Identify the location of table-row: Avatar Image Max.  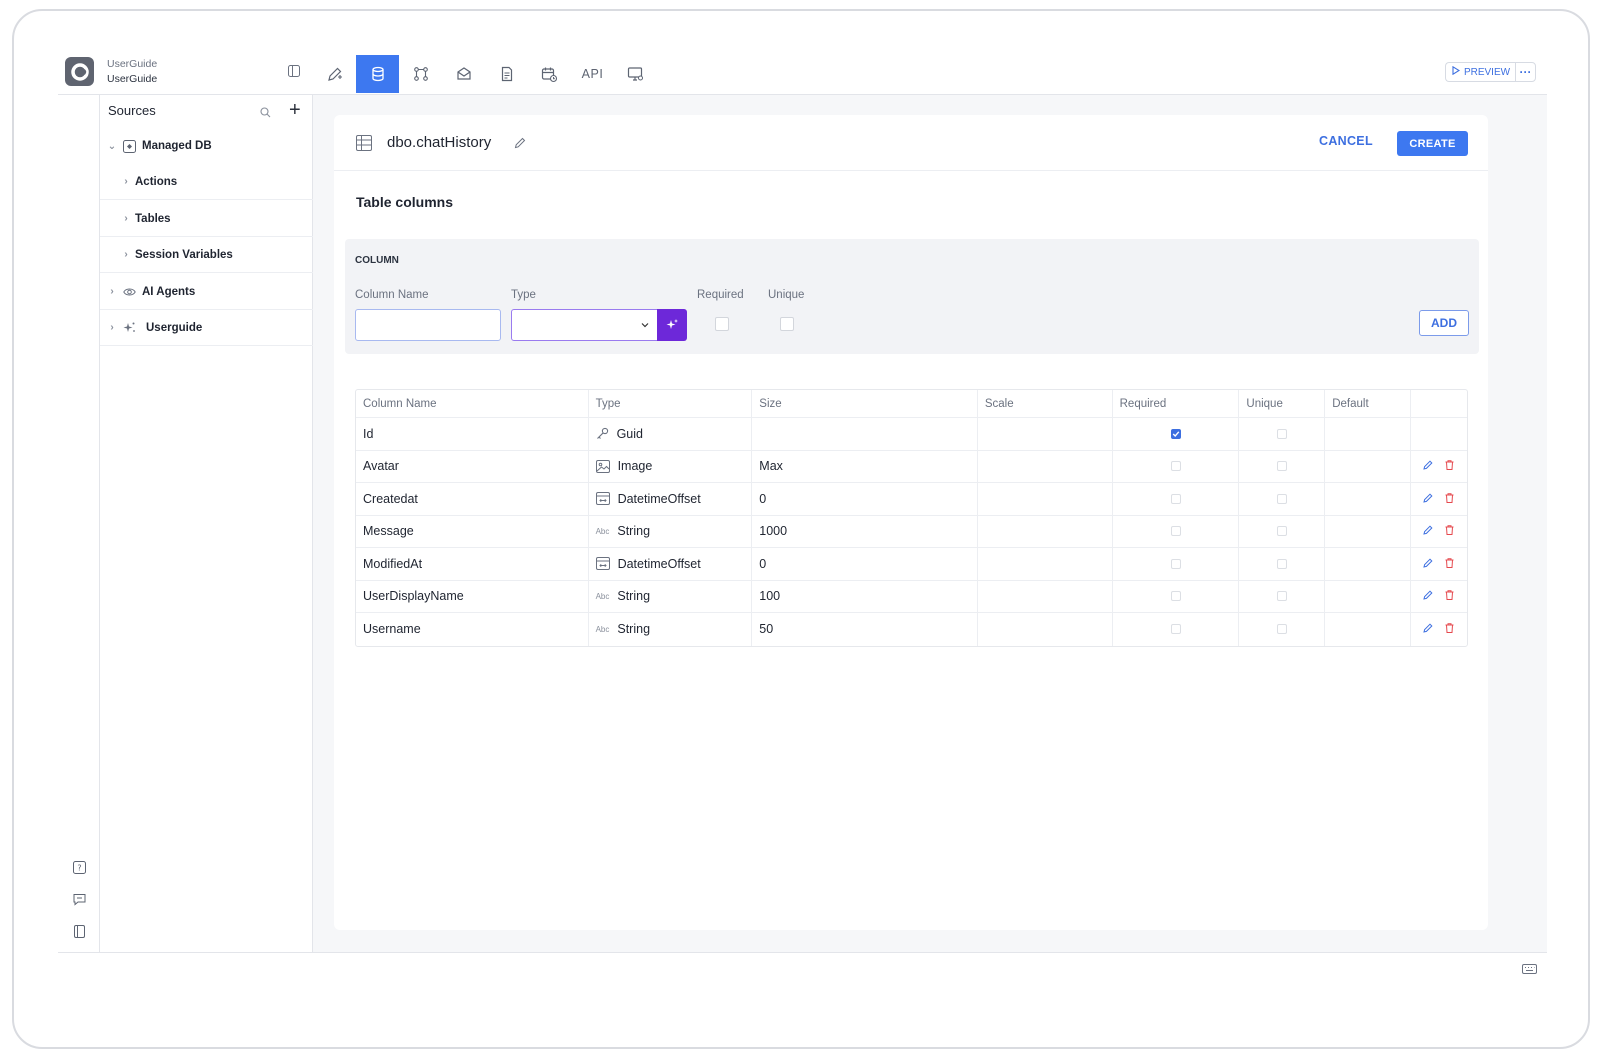
(911, 466).